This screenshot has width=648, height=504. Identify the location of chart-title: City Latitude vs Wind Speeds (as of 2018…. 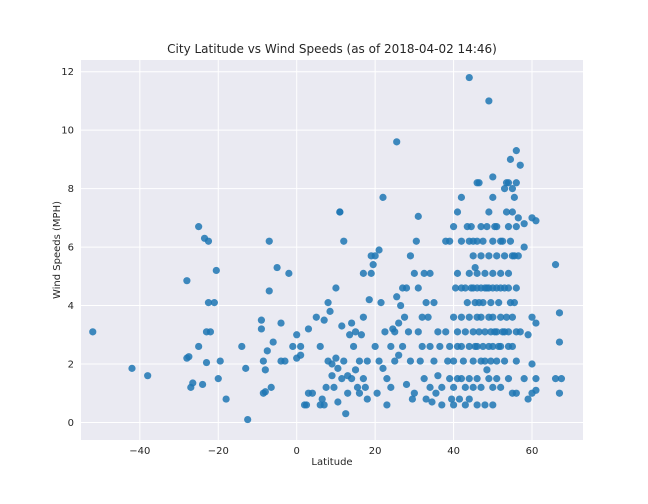
(332, 49).